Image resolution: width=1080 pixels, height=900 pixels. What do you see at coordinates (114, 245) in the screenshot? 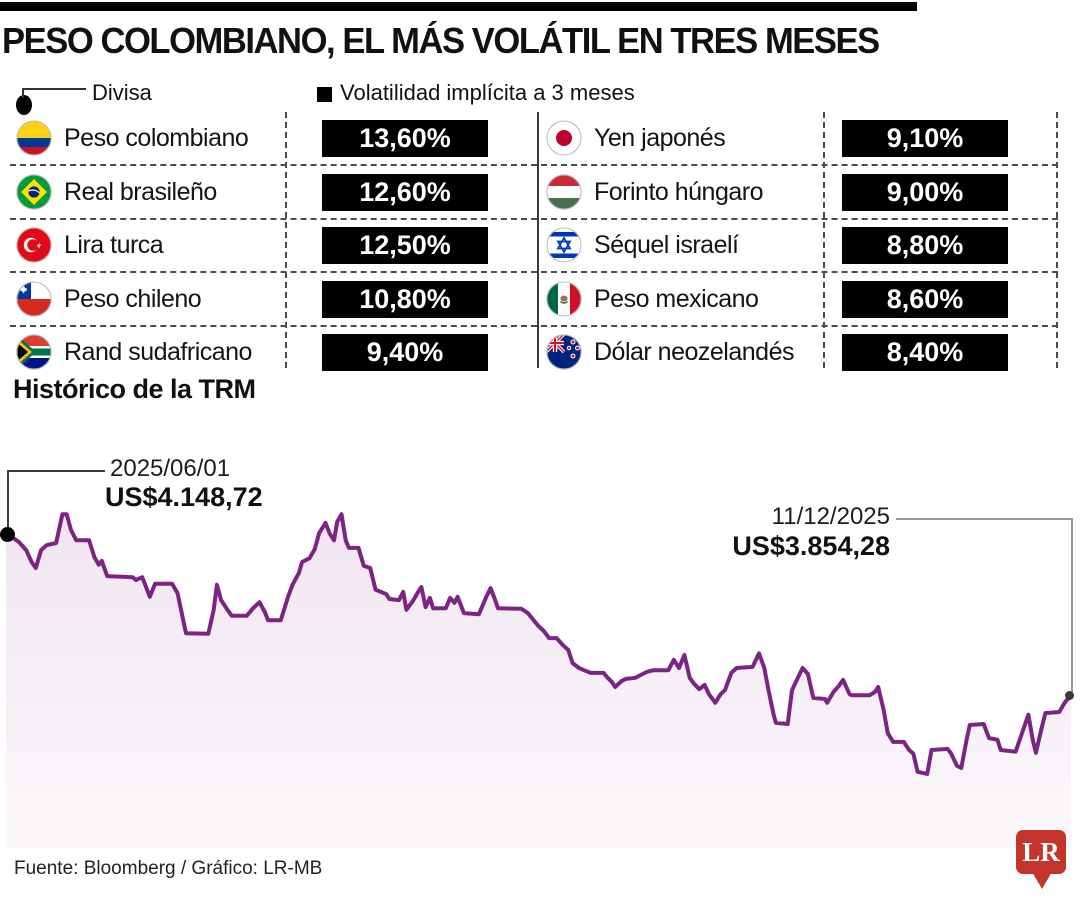
I see `currency-label: Lira turca` at bounding box center [114, 245].